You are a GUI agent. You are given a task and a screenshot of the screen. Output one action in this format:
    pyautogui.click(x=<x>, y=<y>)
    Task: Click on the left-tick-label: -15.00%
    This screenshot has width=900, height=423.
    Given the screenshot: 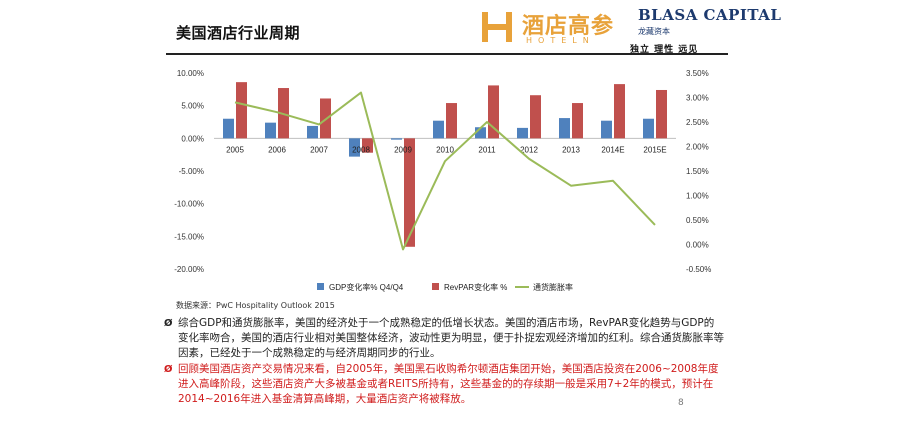 What is the action you would take?
    pyautogui.click(x=189, y=236)
    